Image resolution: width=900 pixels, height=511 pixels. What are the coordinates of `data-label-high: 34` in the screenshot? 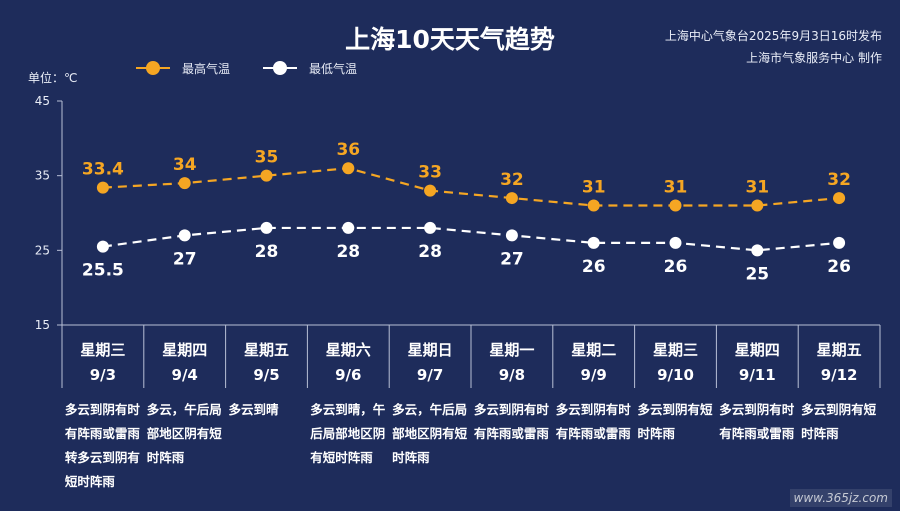 It's located at (185, 165).